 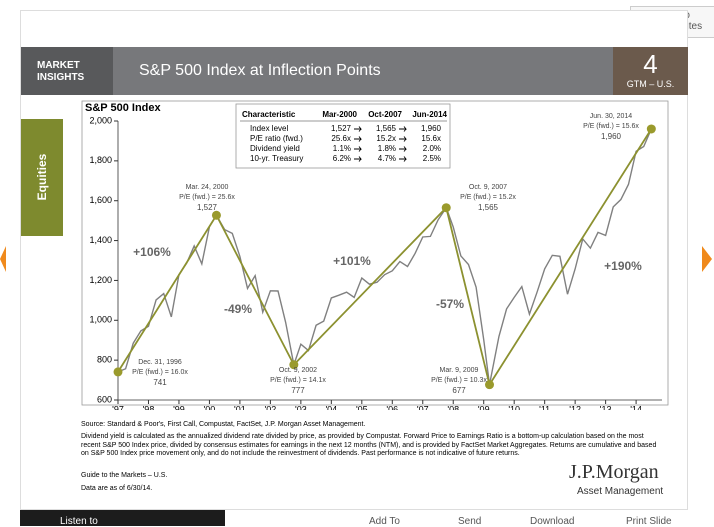 I want to click on page-box: 4 GTM – U.S., so click(x=650, y=71).